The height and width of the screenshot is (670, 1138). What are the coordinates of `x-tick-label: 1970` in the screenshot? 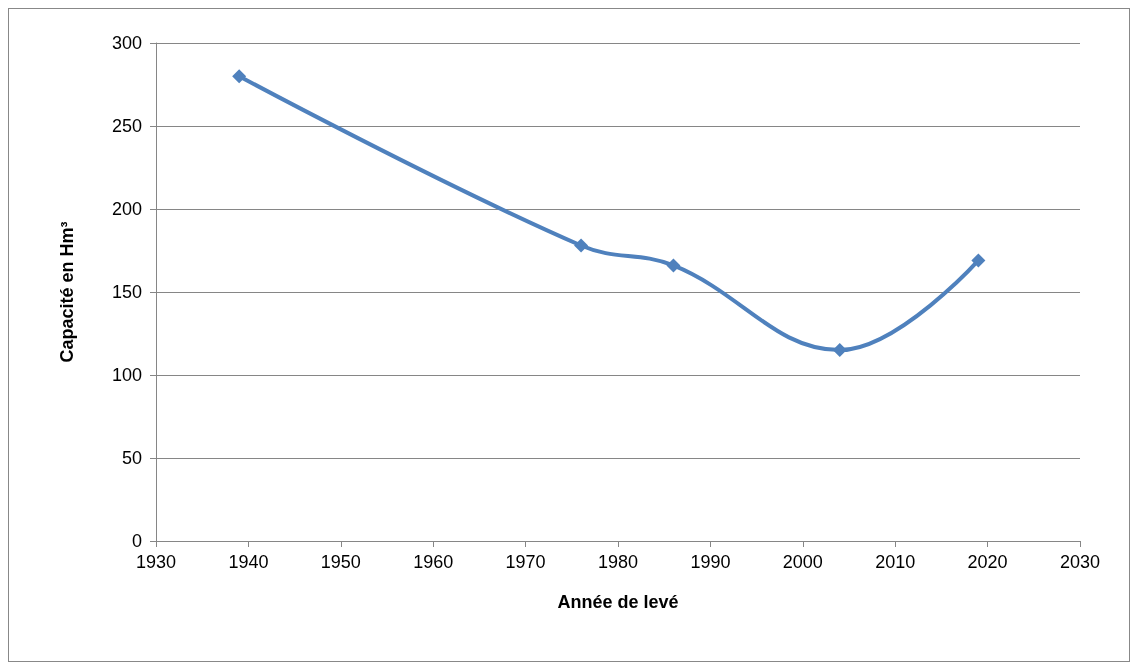 It's located at (525, 562).